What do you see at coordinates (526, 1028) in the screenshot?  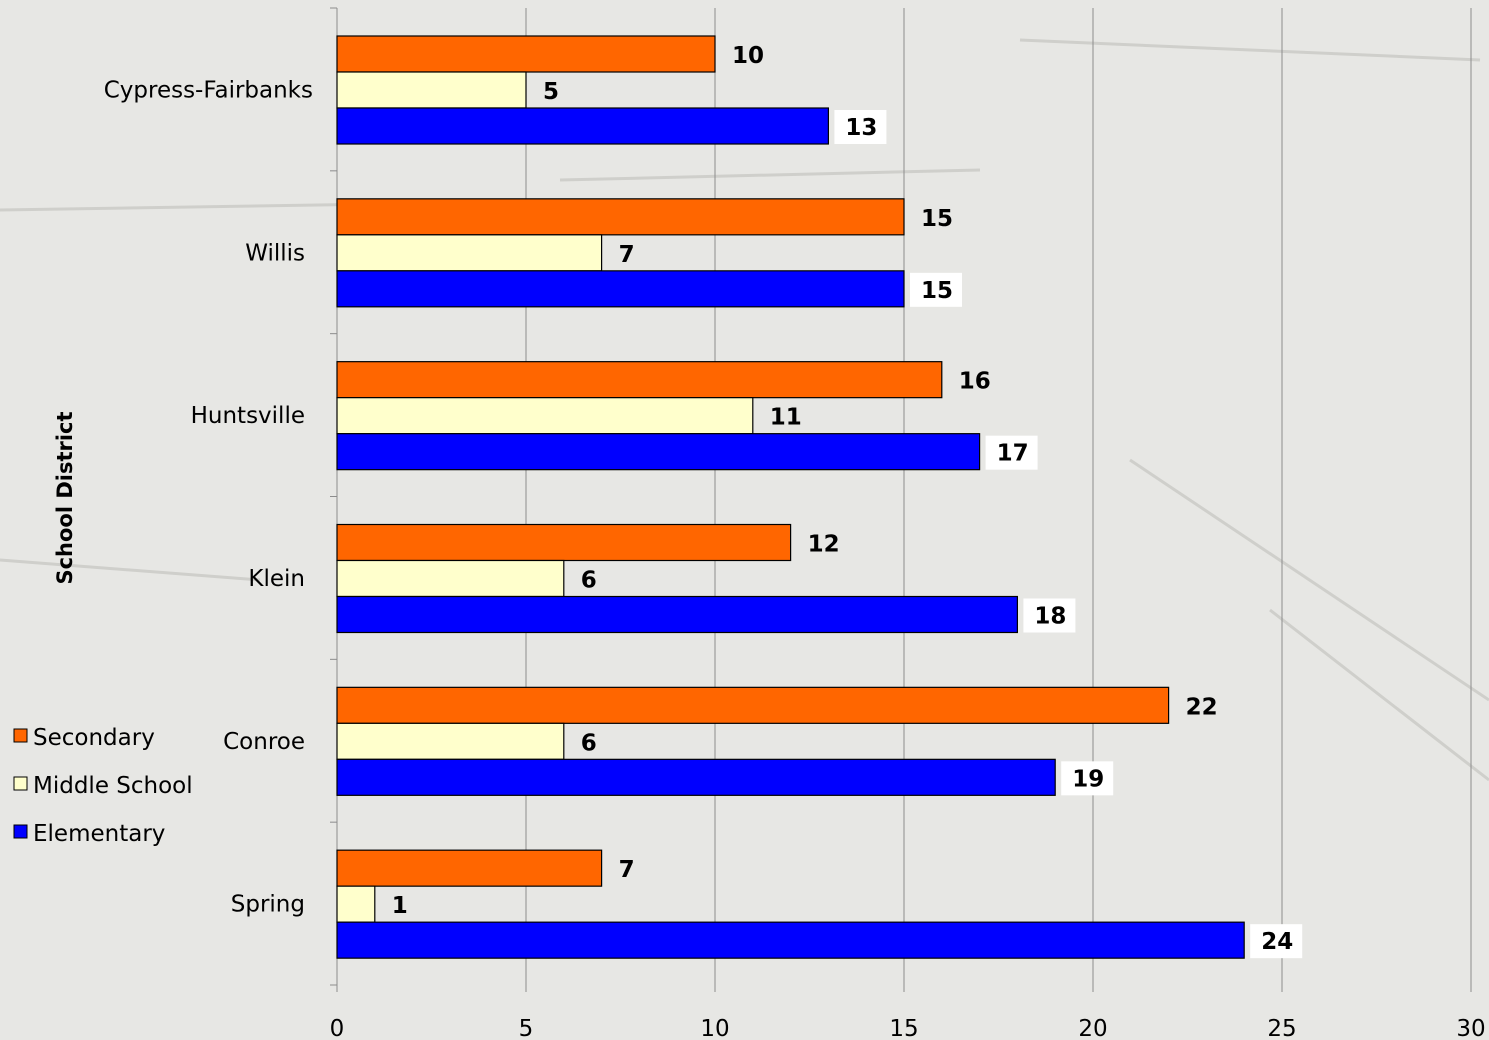 I see `x-tick-label: 5` at bounding box center [526, 1028].